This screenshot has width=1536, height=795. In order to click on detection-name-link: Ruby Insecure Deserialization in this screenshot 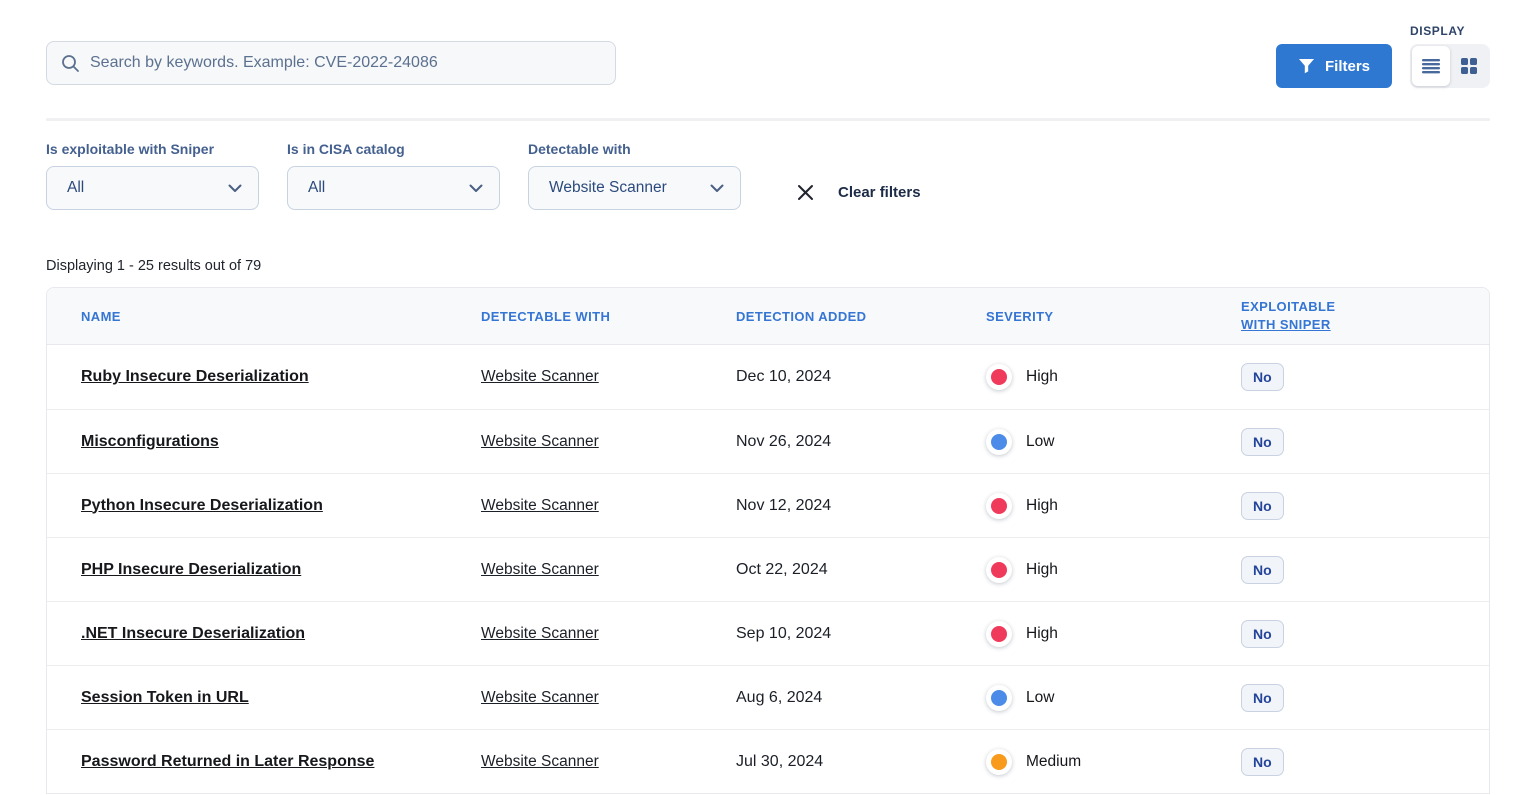, I will do `click(195, 376)`.